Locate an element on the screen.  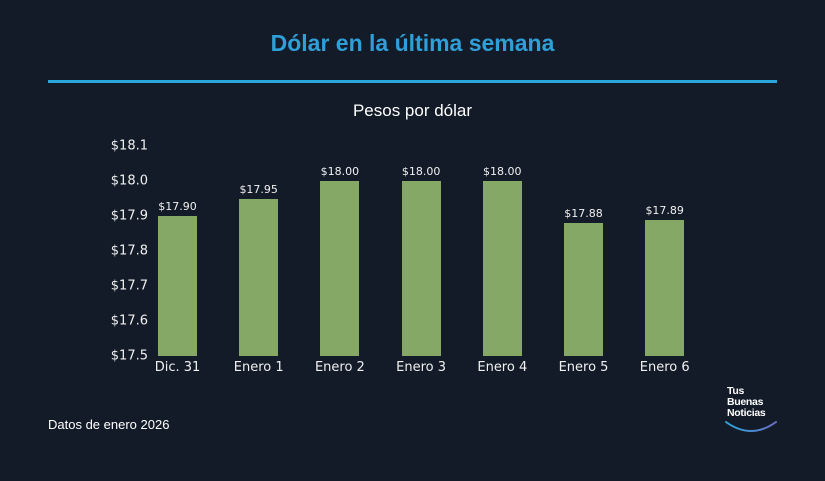
x-category-label: Enero 1 is located at coordinates (258, 367).